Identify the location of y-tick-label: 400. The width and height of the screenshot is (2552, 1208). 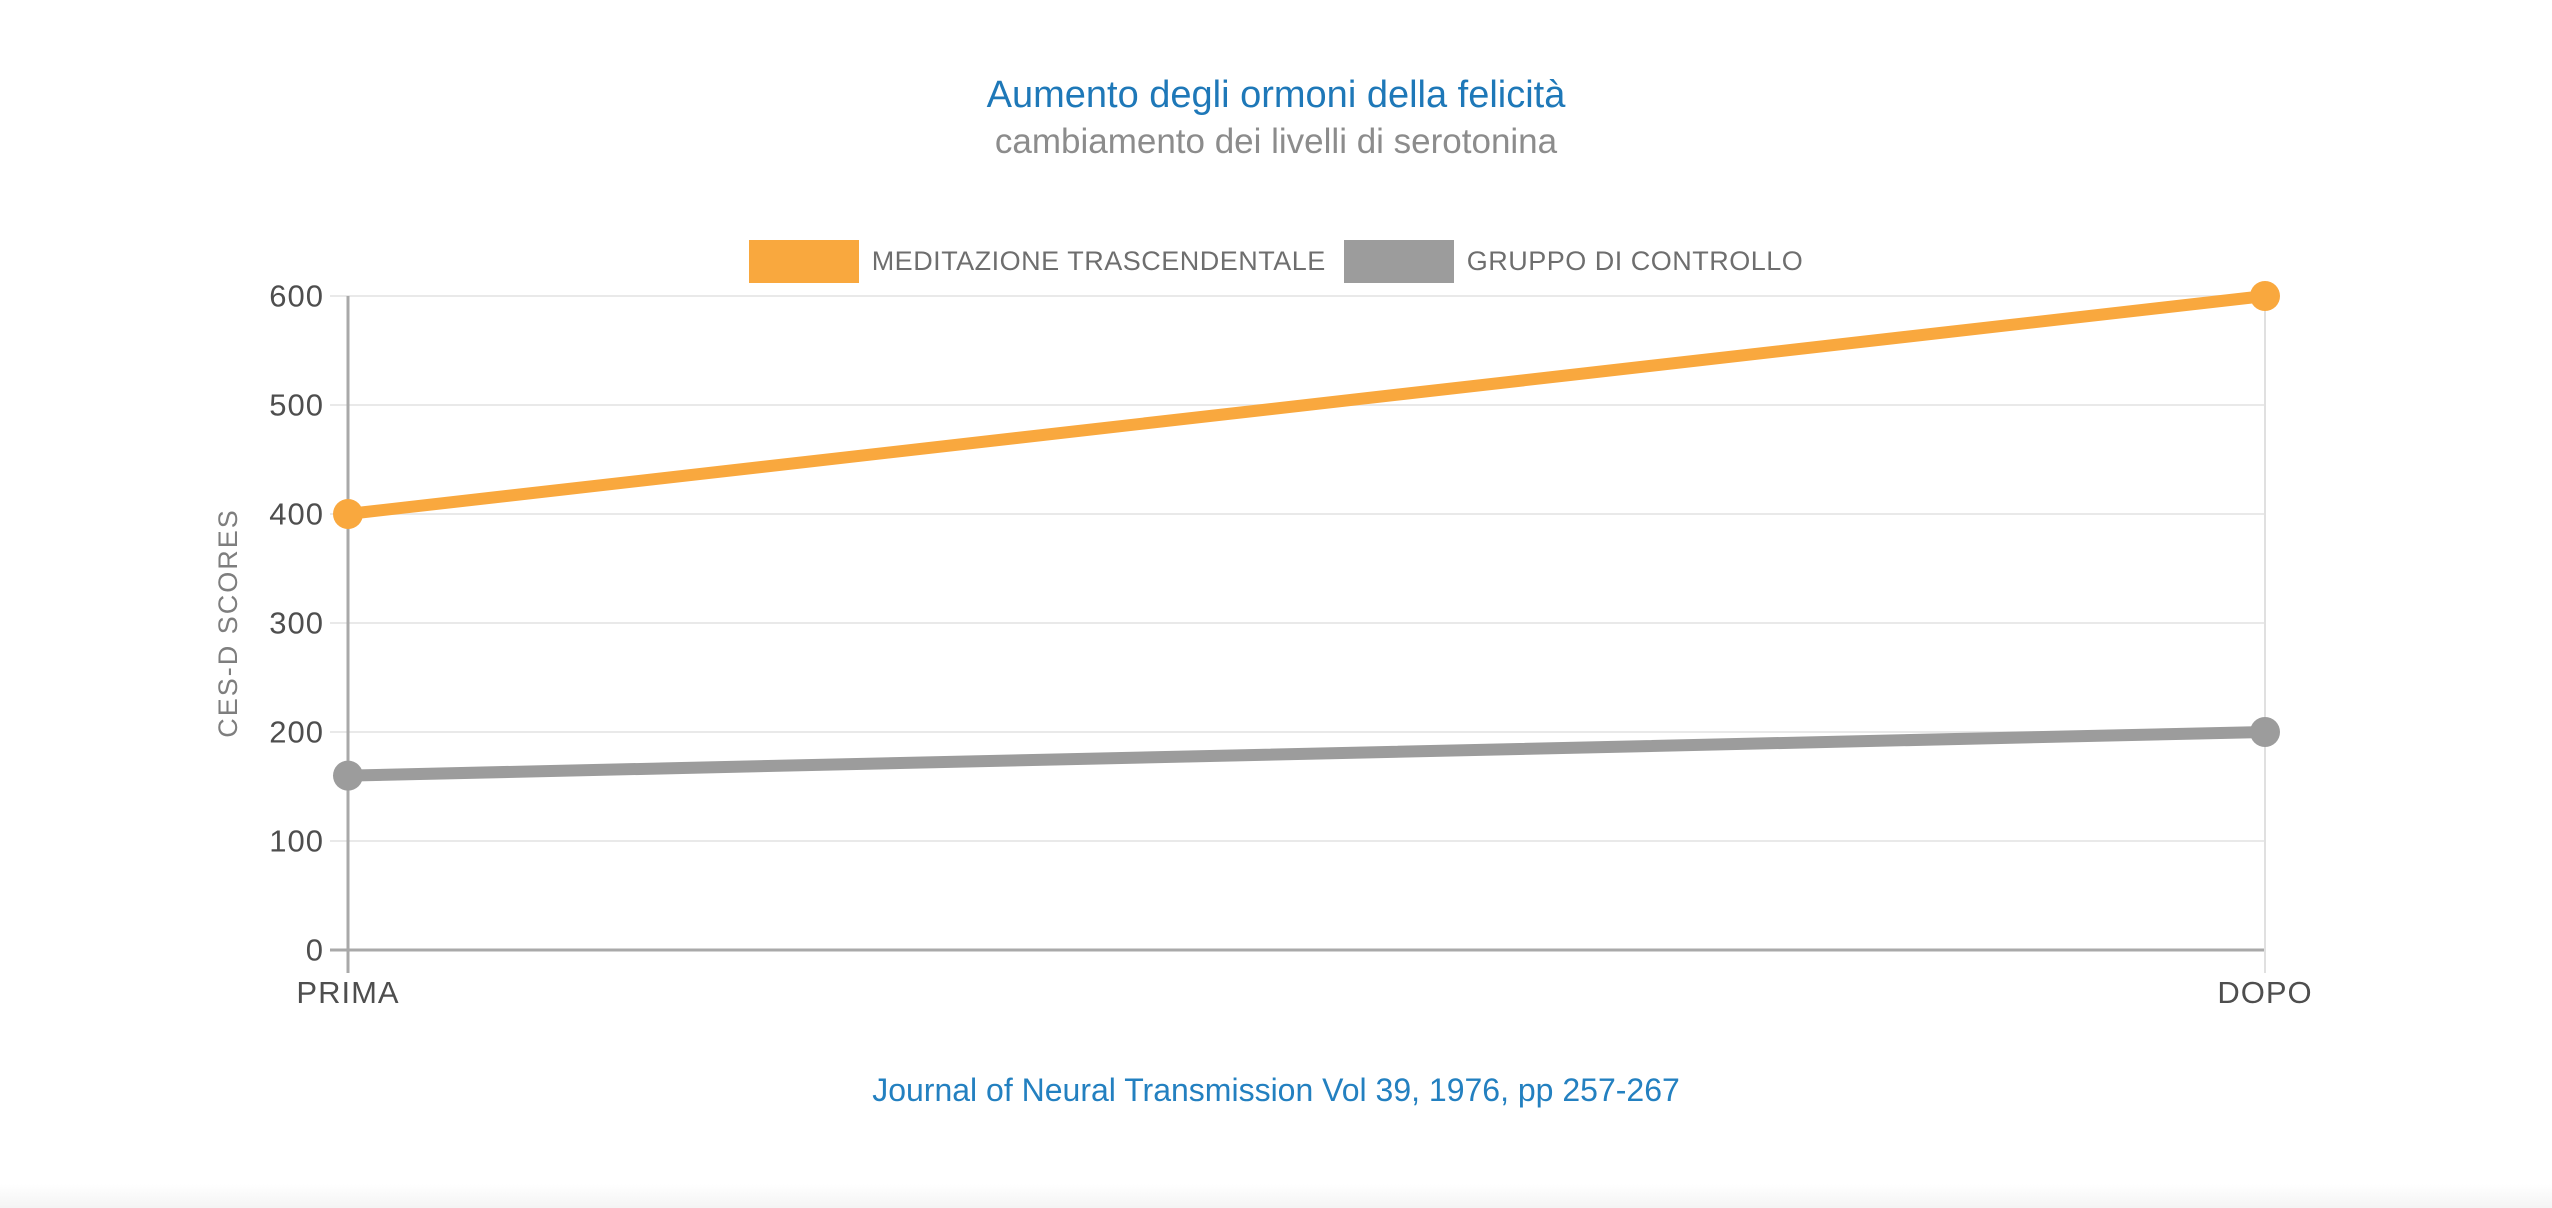
(296, 514).